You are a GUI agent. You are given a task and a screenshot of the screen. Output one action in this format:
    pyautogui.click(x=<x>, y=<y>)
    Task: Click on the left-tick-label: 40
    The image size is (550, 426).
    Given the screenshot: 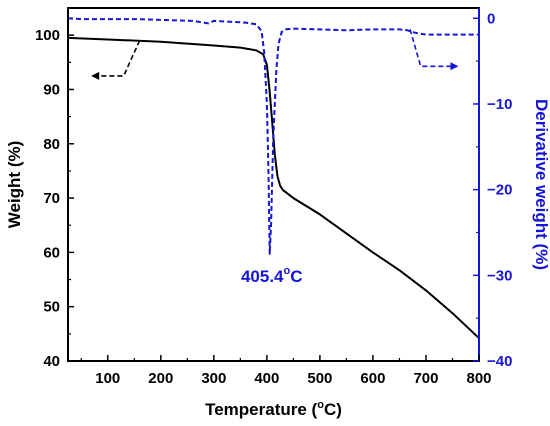 What is the action you would take?
    pyautogui.click(x=51, y=361)
    